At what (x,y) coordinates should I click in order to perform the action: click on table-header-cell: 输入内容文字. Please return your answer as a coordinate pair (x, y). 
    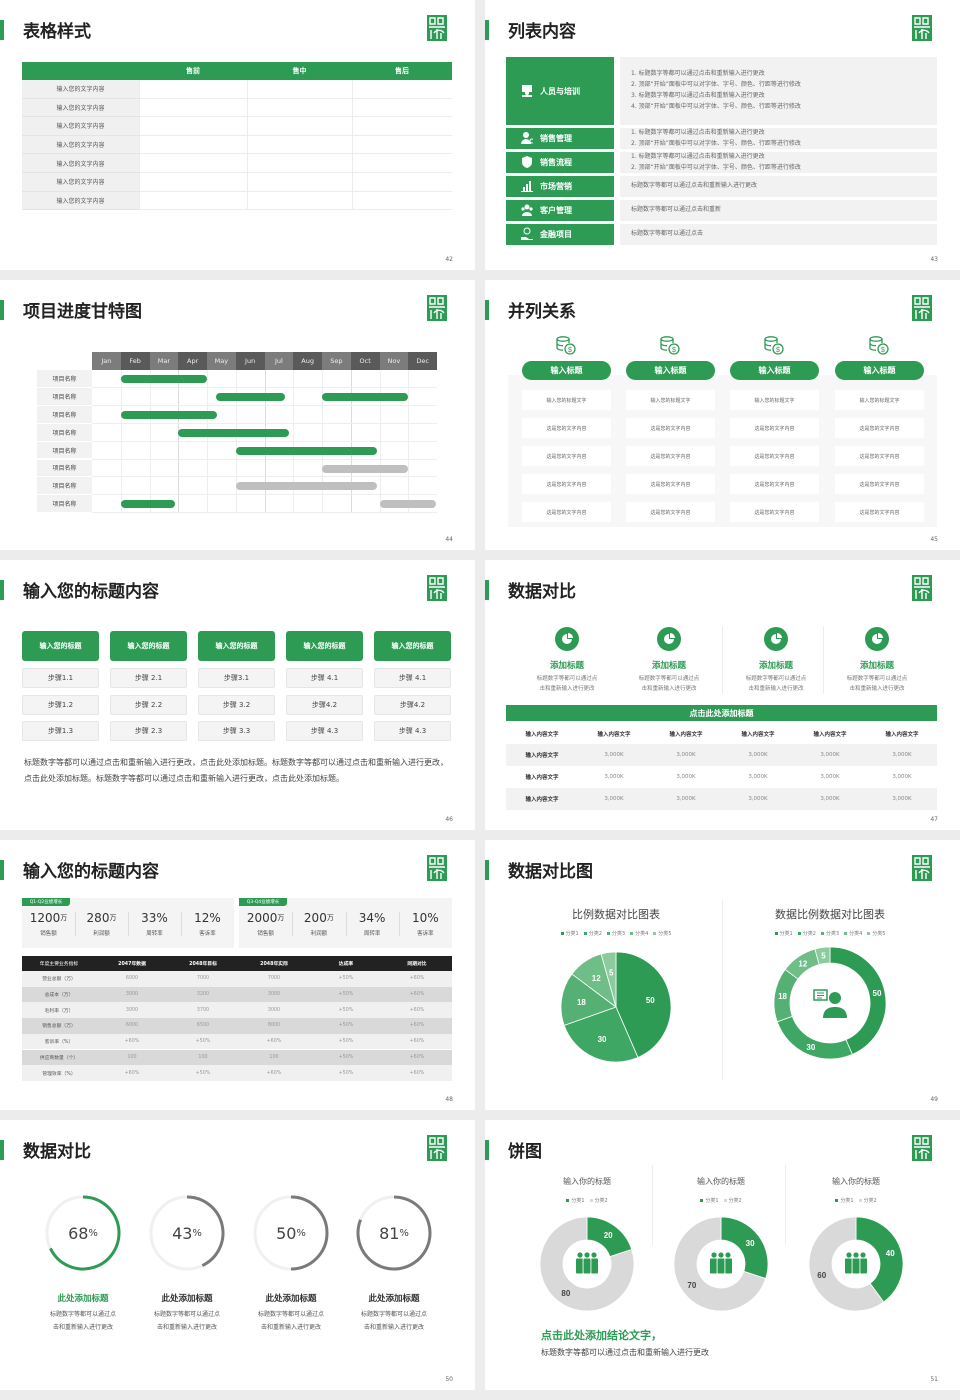
    Looking at the image, I should click on (758, 734).